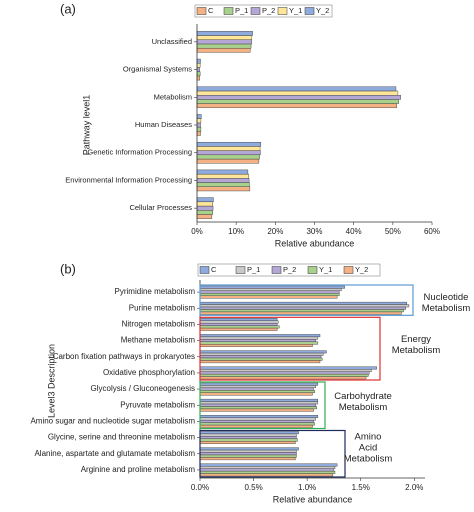 The height and width of the screenshot is (512, 474). Describe the element at coordinates (253, 269) in the screenshot. I see `legend-label: P_1` at that location.